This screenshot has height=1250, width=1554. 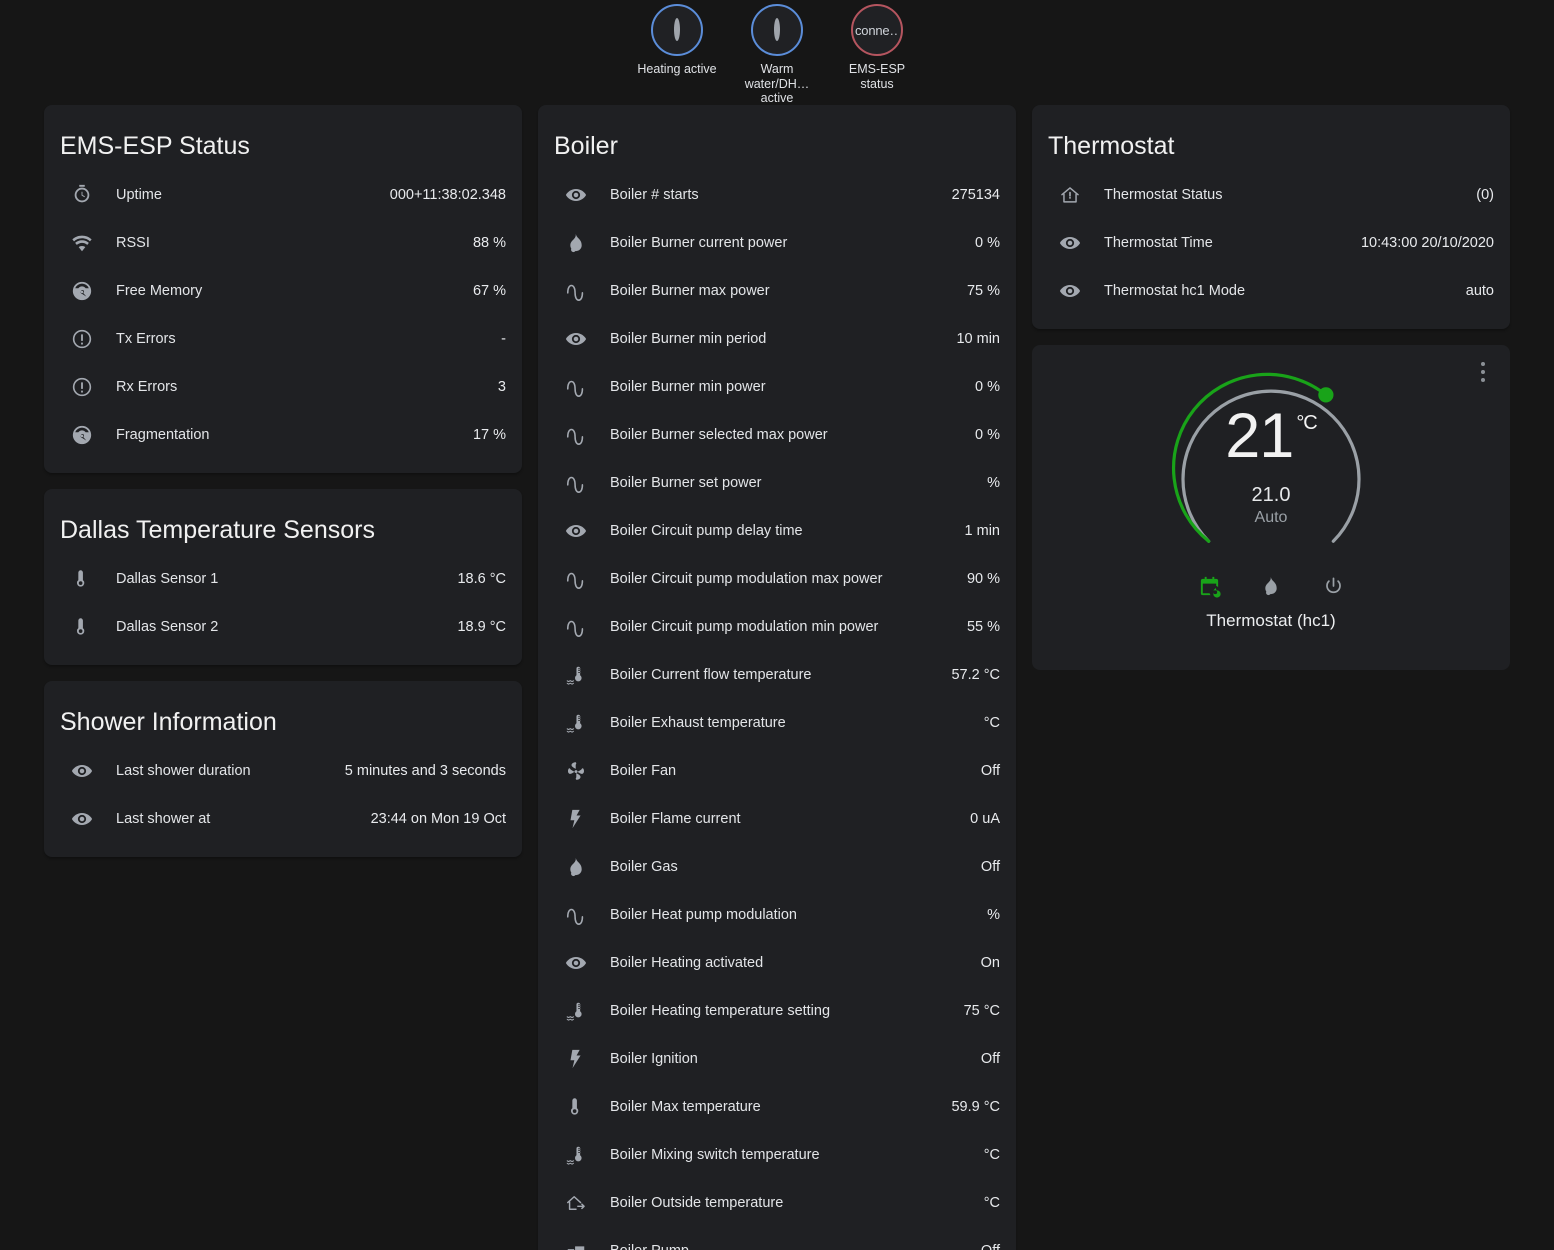 I want to click on entity-row: Boiler Exhaust temperature °C, so click(x=777, y=723).